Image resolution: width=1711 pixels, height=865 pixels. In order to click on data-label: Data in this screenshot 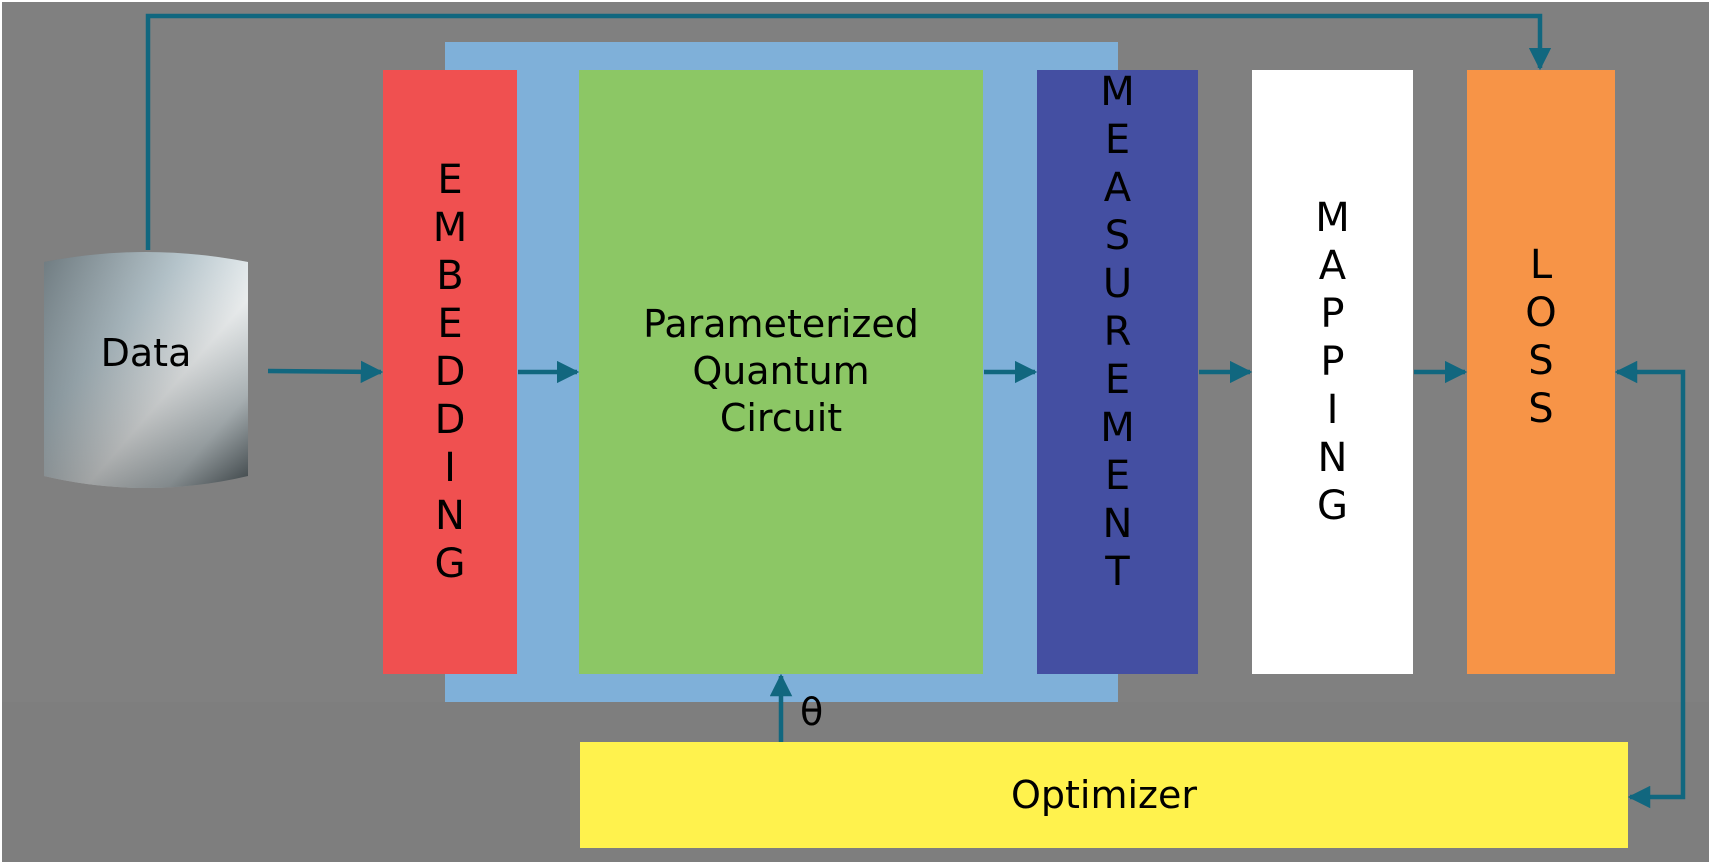, I will do `click(146, 353)`.